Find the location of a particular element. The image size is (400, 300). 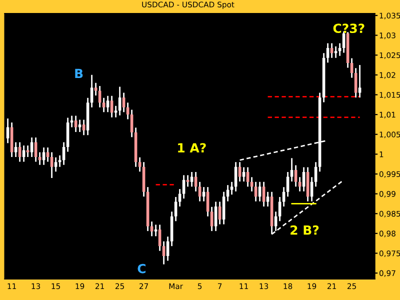

annotation: 2 B? is located at coordinates (304, 230).